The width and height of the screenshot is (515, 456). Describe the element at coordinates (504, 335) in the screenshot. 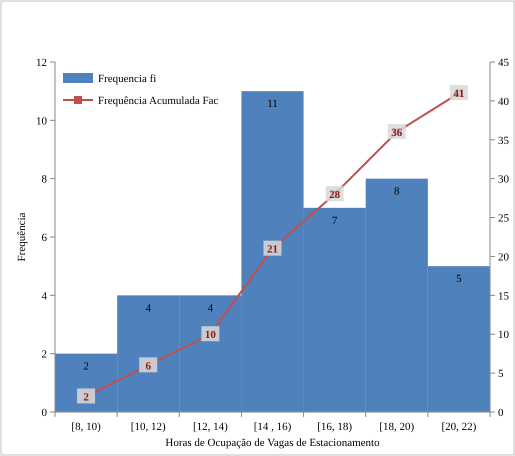

I see `y2-tick-label: 10` at that location.